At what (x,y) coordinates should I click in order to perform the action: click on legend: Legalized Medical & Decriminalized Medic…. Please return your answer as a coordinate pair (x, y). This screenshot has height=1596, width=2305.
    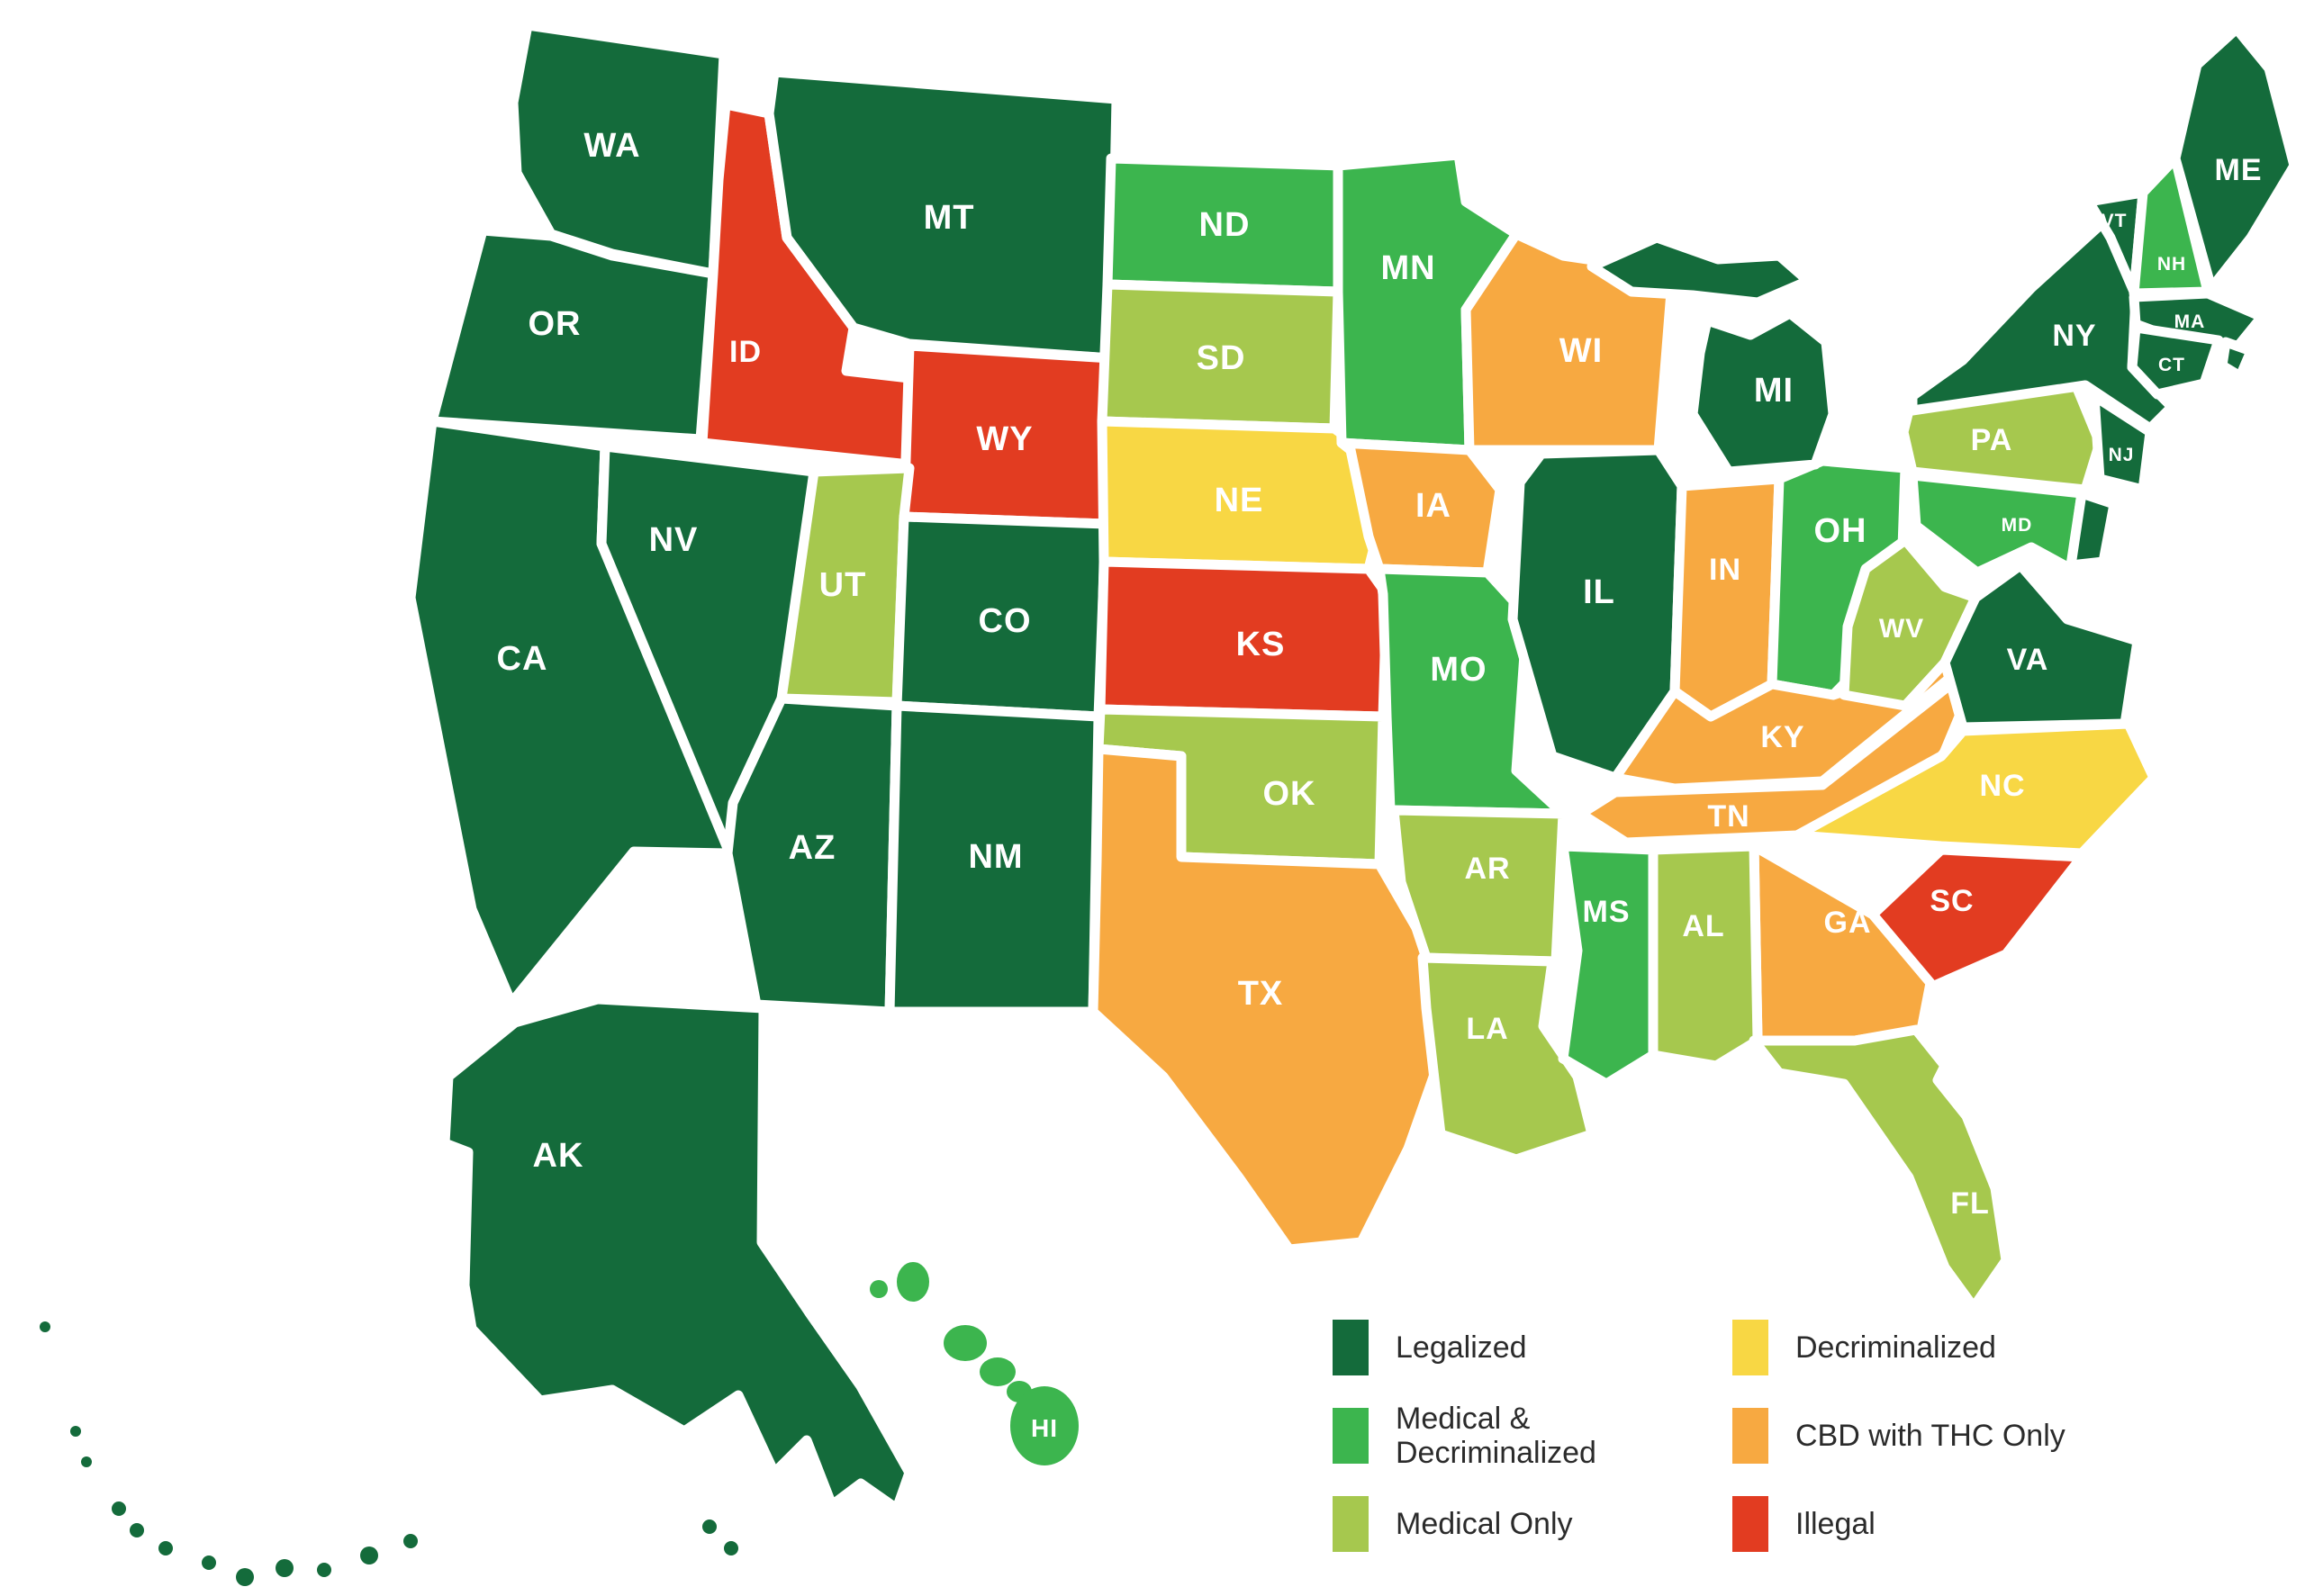
    Looking at the image, I should click on (1767, 1452).